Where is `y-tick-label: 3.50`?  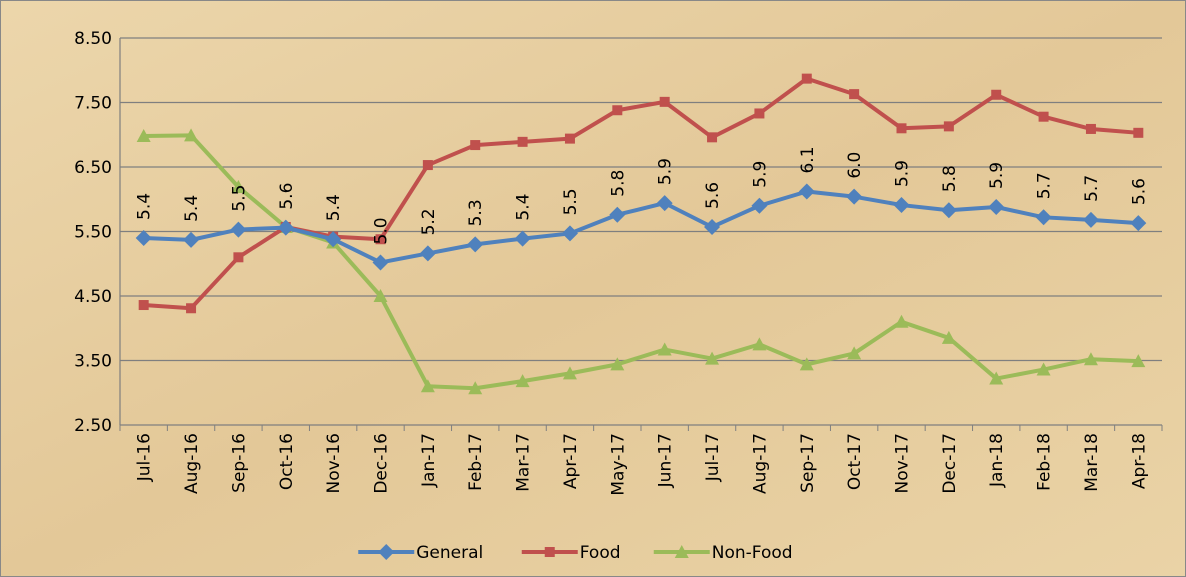 y-tick-label: 3.50 is located at coordinates (93, 362).